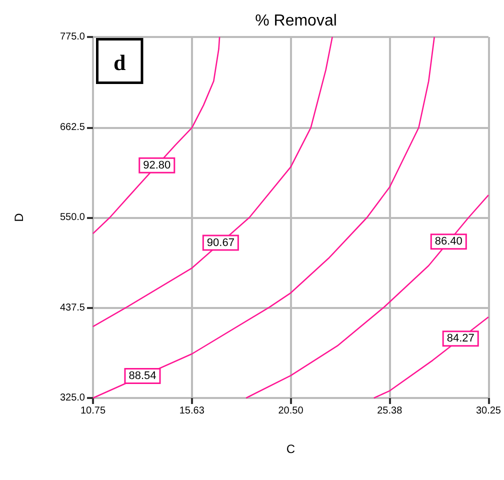 The image size is (504, 480). What do you see at coordinates (296, 21) in the screenshot?
I see `chart-title: % Removal` at bounding box center [296, 21].